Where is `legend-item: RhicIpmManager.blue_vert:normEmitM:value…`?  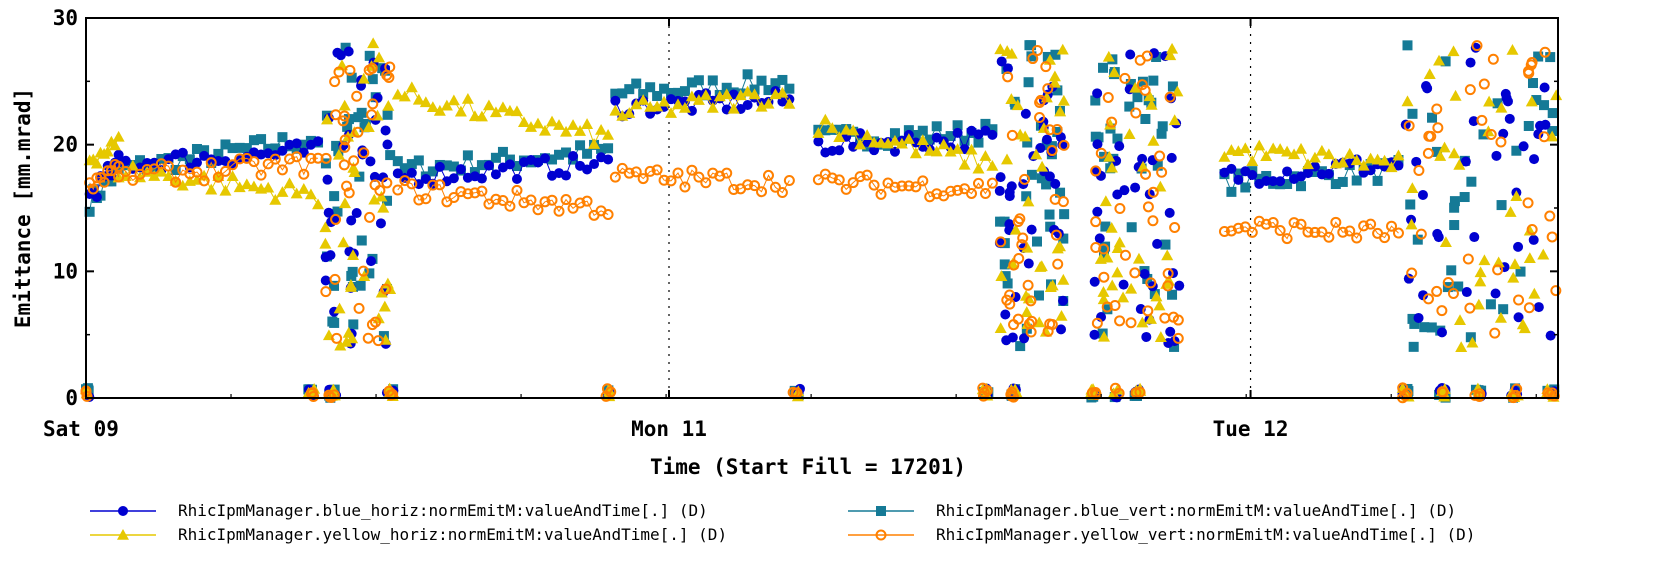
legend-item: RhicIpmManager.blue_vert:normEmitM:value… is located at coordinates (1152, 510).